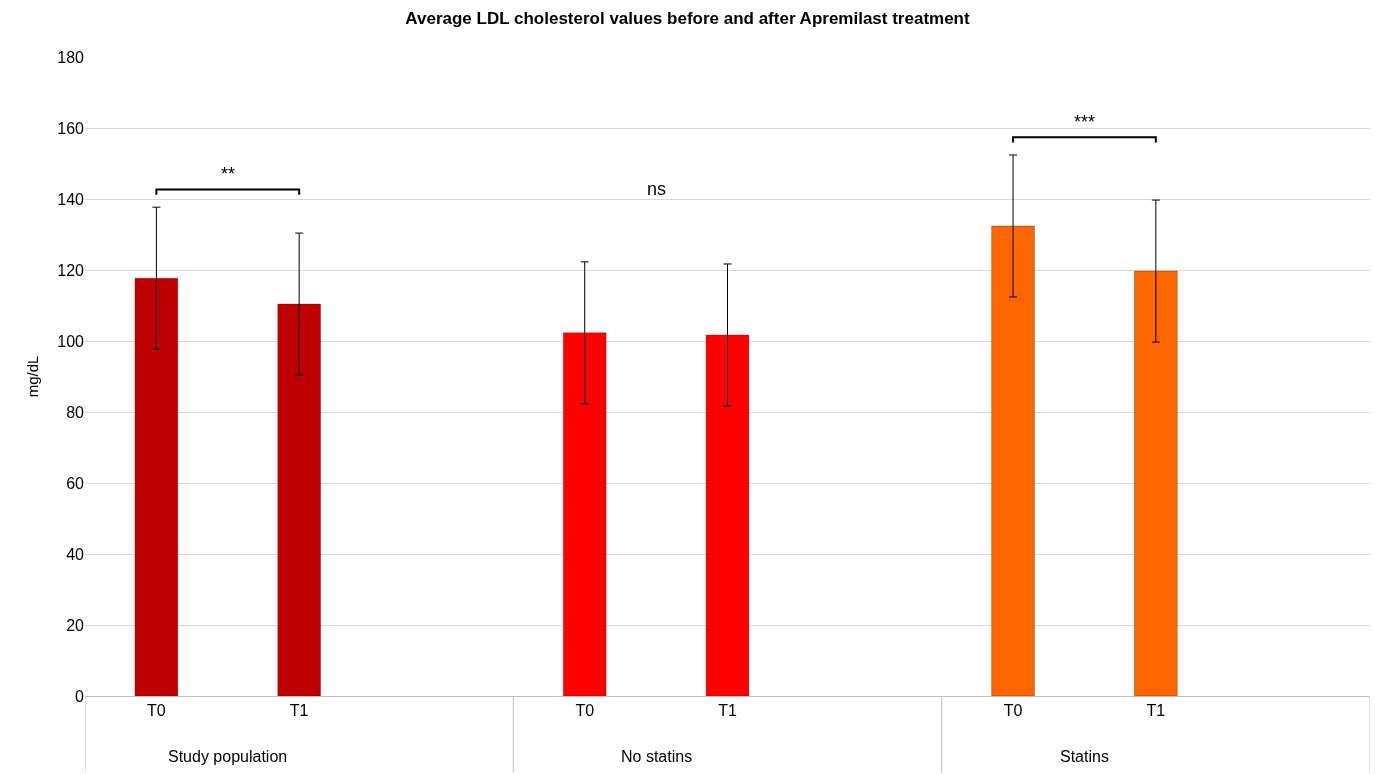 The width and height of the screenshot is (1375, 774). Describe the element at coordinates (71, 270) in the screenshot. I see `y-tick-label: 120` at that location.